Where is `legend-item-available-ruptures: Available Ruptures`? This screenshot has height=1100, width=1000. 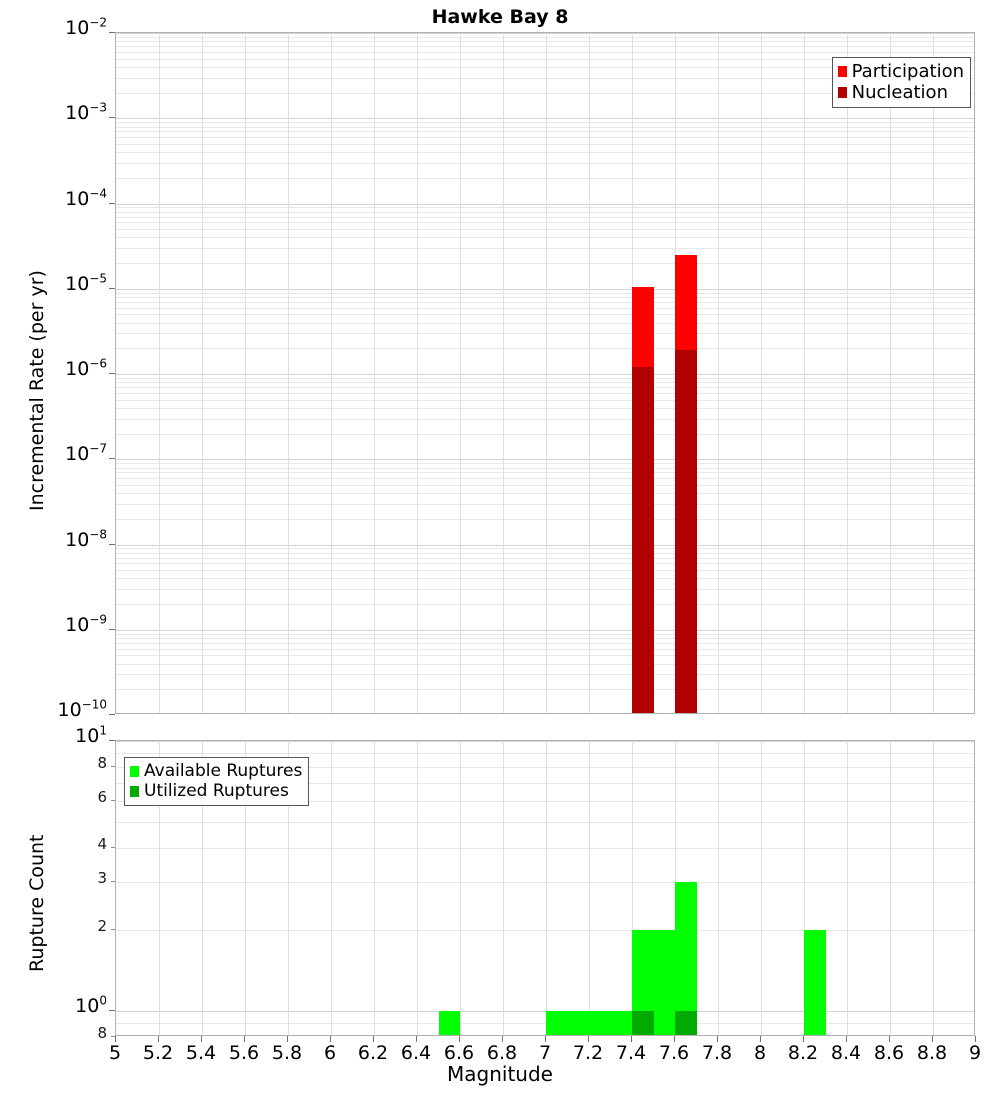
legend-item-available-ruptures: Available Ruptures is located at coordinates (216, 771).